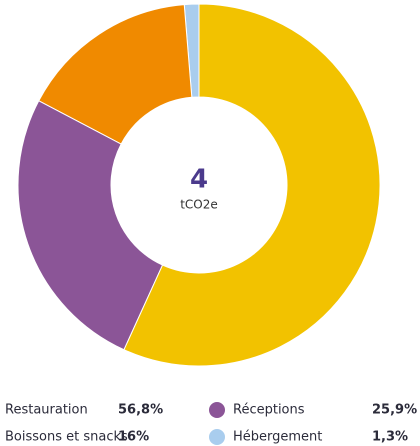 Image resolution: width=420 pixels, height=446 pixels. What do you see at coordinates (46, 410) in the screenshot?
I see `legend-label: Restauration` at bounding box center [46, 410].